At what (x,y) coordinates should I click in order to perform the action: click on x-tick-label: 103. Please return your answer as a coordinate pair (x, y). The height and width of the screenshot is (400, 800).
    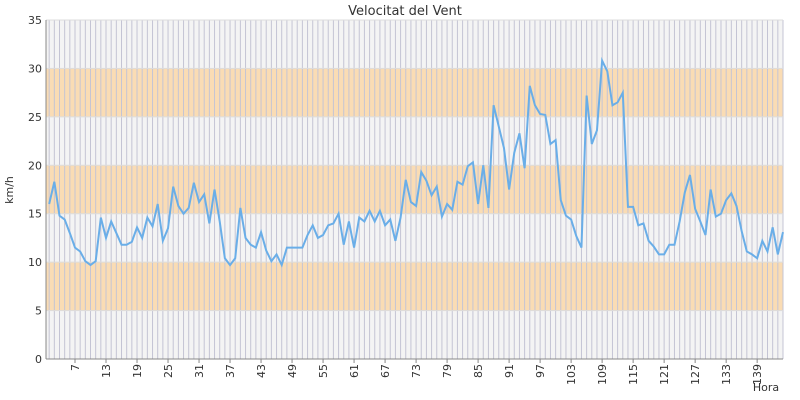
    Looking at the image, I should click on (571, 374).